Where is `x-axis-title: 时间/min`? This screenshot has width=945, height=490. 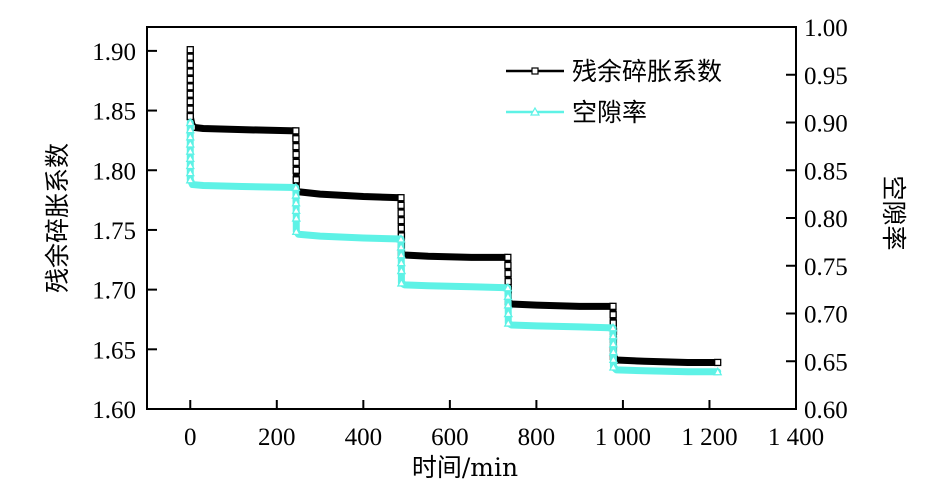
x-axis-title: 时间/min is located at coordinates (465, 467).